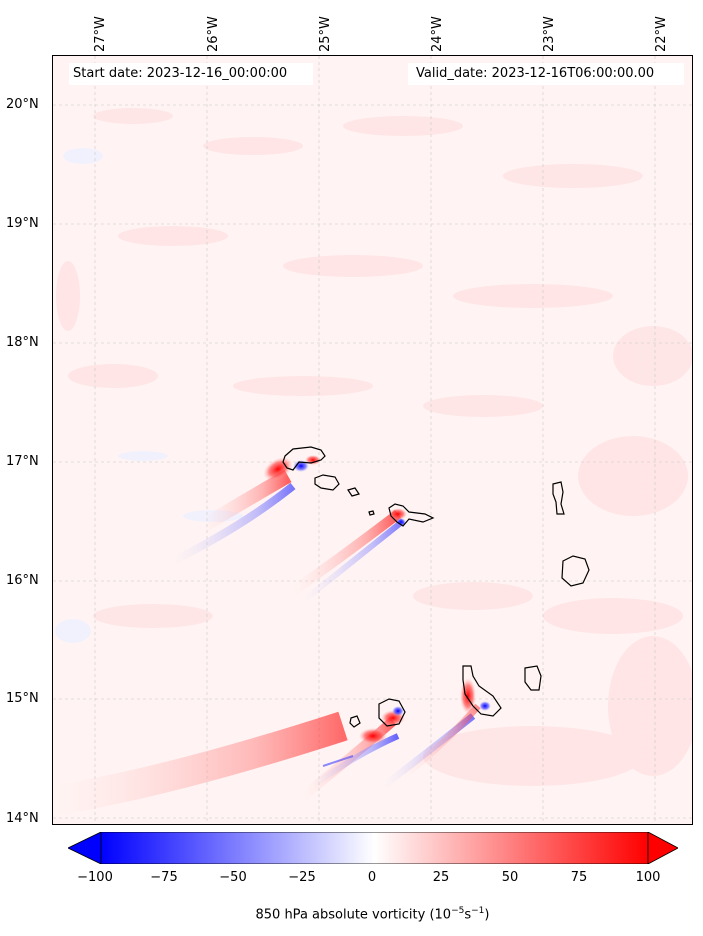 The width and height of the screenshot is (703, 936). I want to click on lon-tick-24w: 24°W, so click(437, 34).